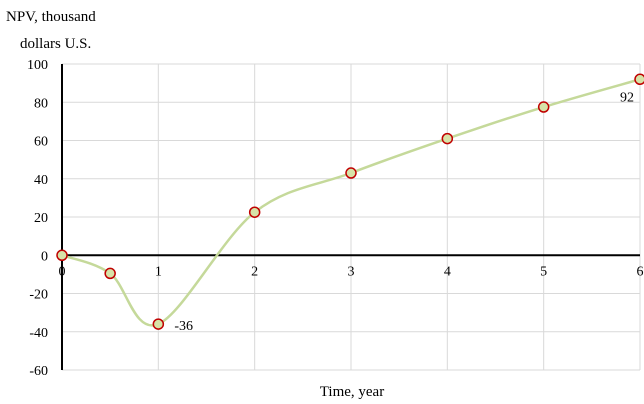 This screenshot has height=404, width=644. What do you see at coordinates (38, 333) in the screenshot?
I see `y-tick-label: -40` at bounding box center [38, 333].